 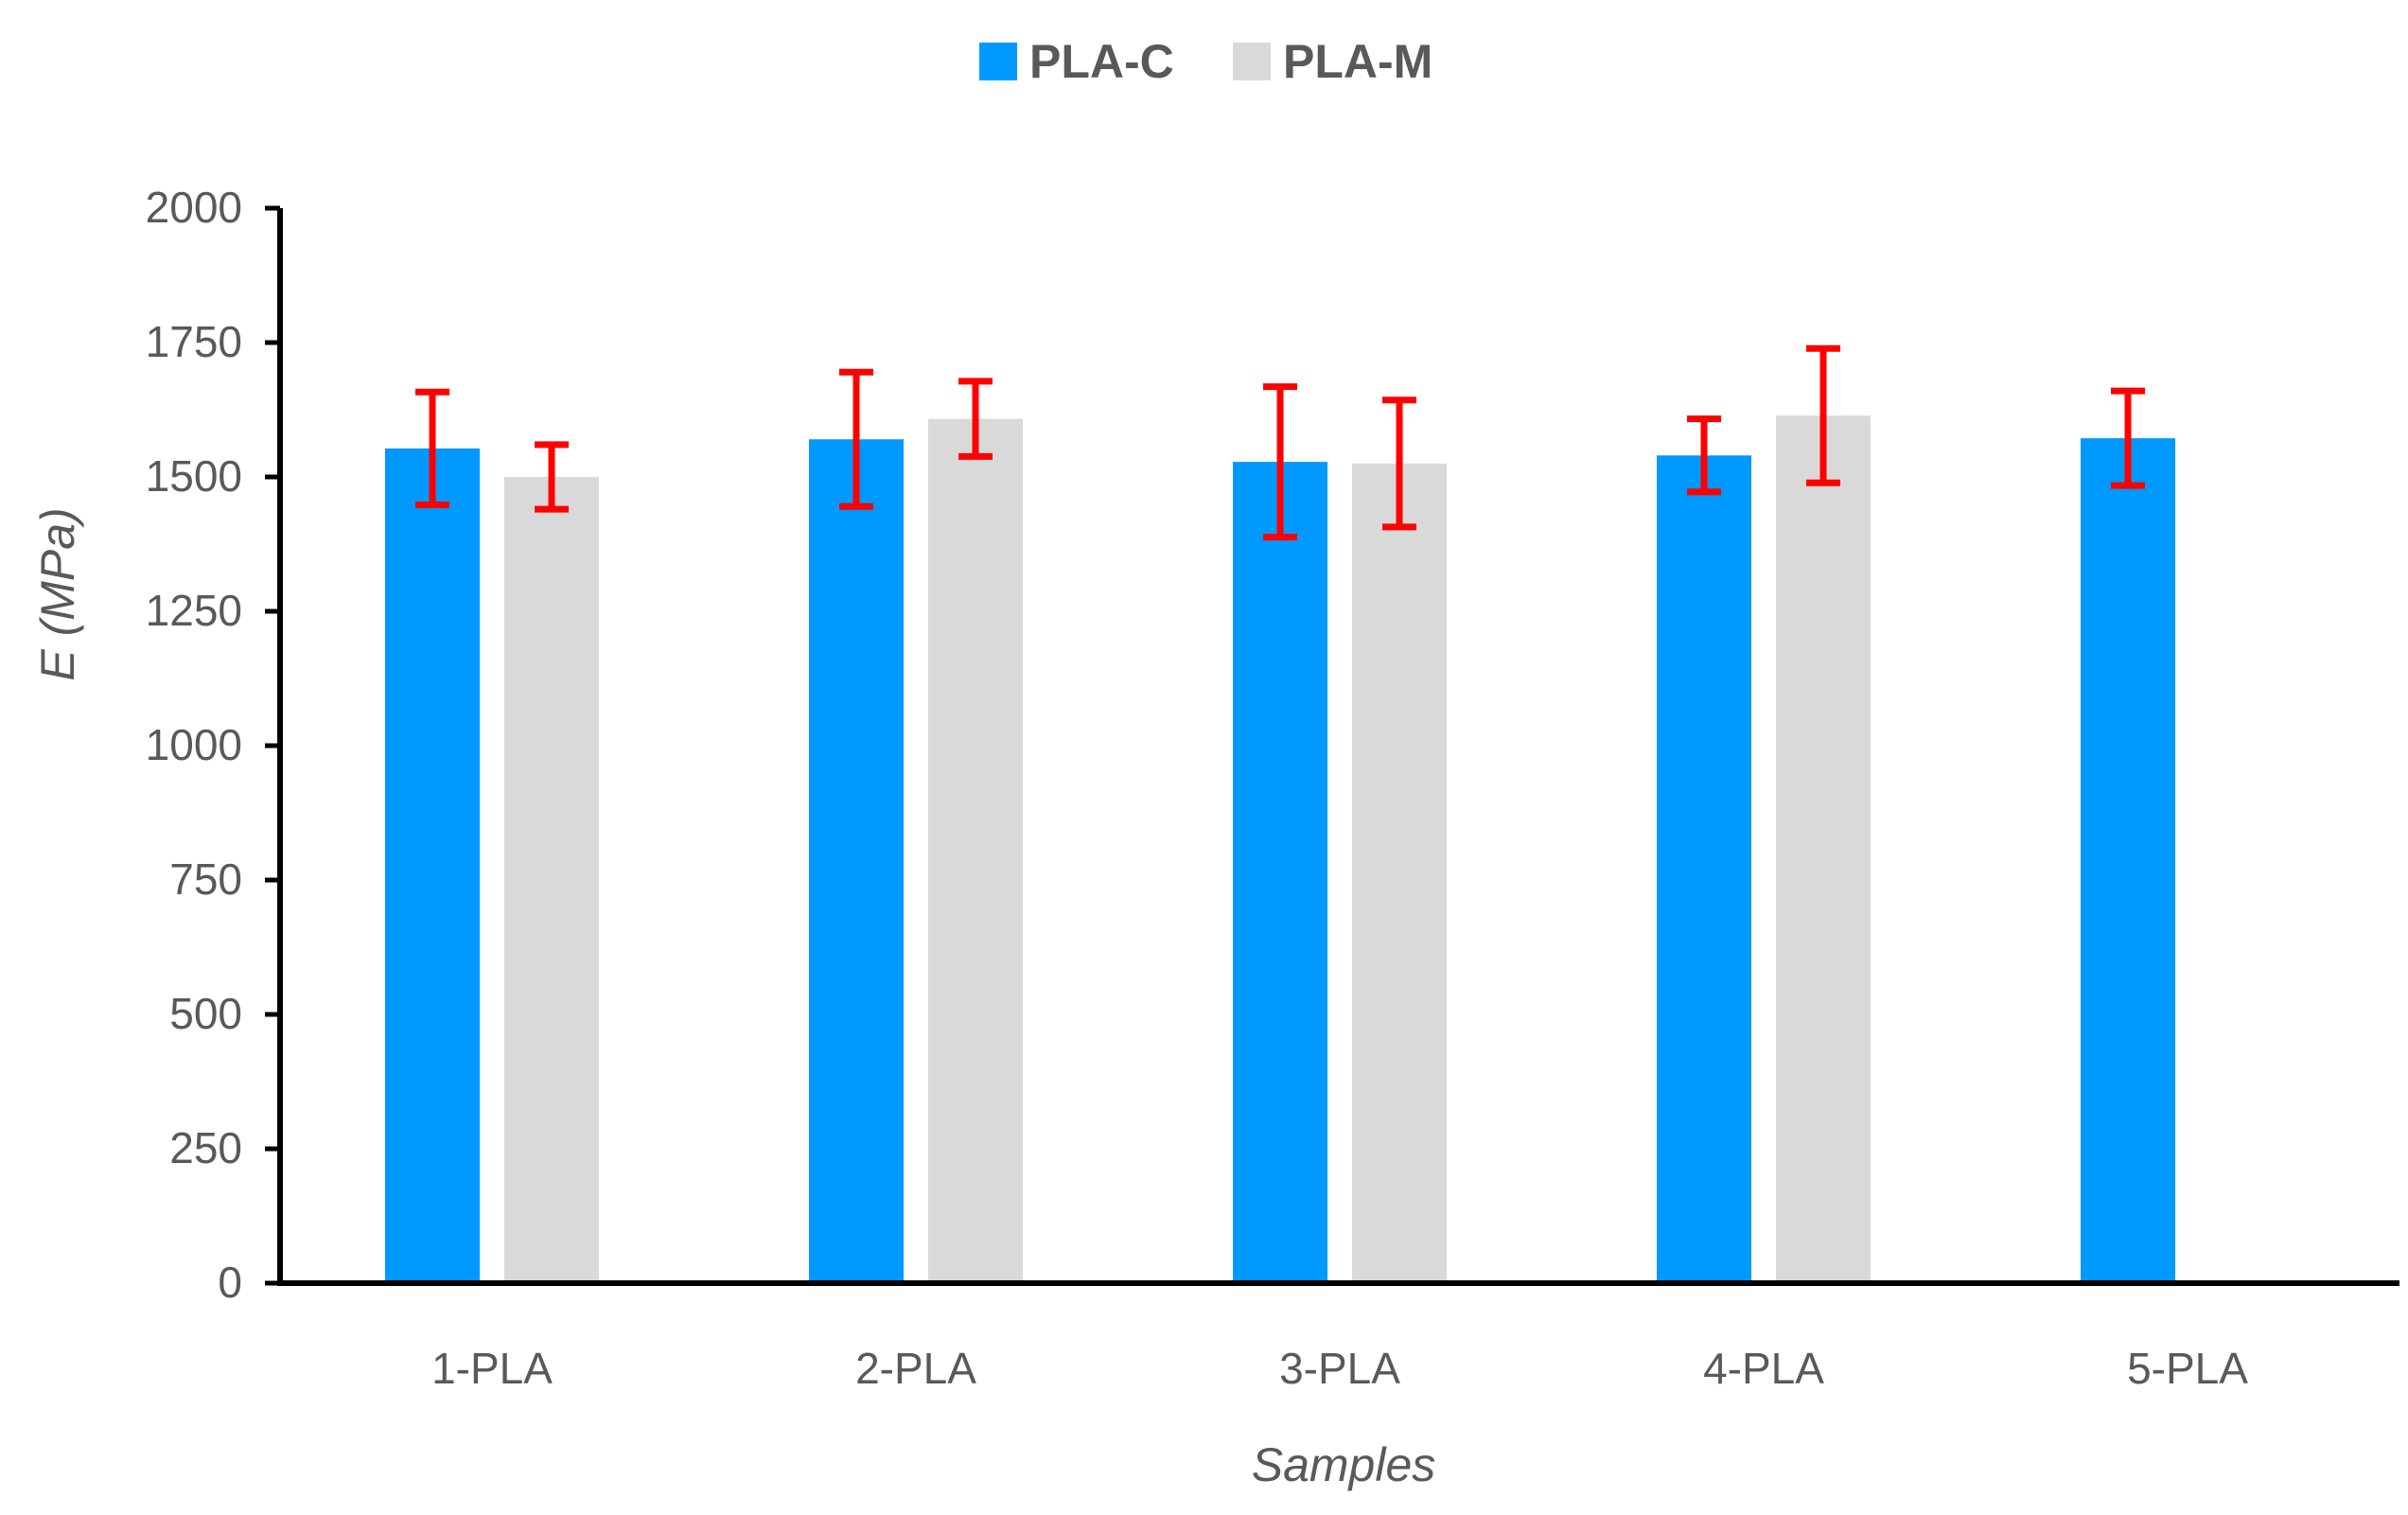 I want to click on legend: PLA-C PLA-M, so click(x=1205, y=61).